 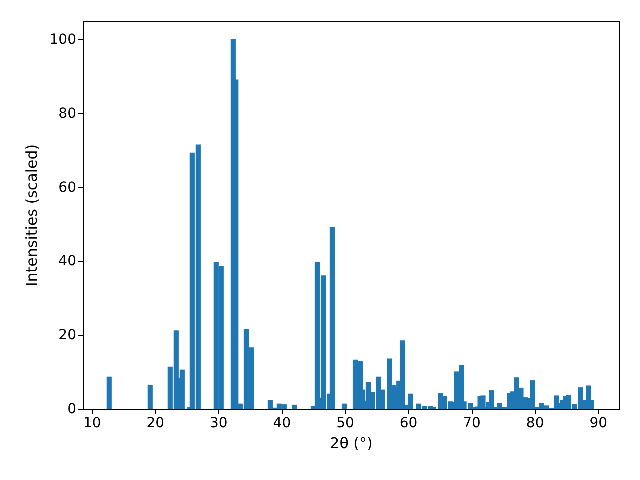 What do you see at coordinates (72, 410) in the screenshot?
I see `y-tick-label: 0` at bounding box center [72, 410].